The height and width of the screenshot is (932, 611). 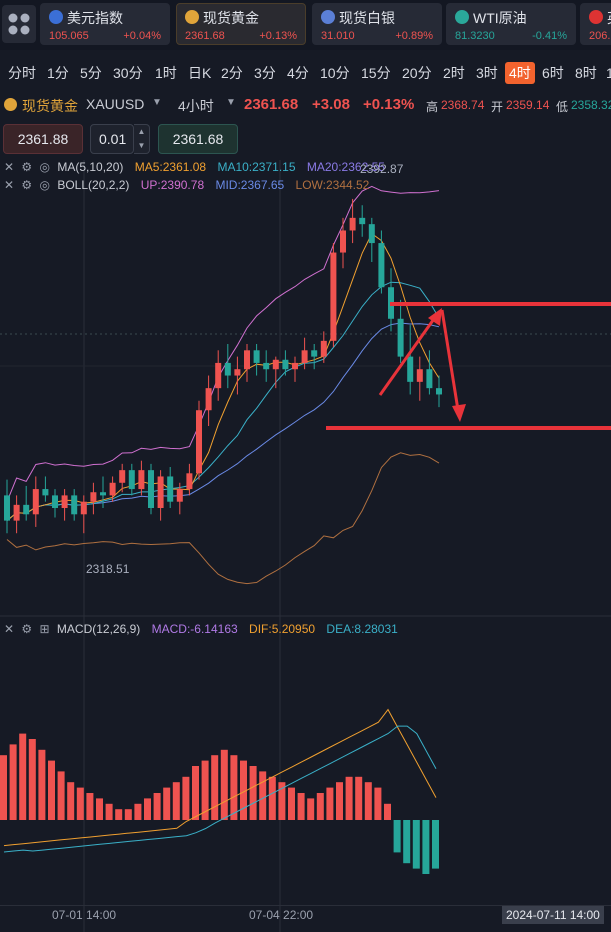 I want to click on ticker-card: WTI原油 81.3230 -0.41%, so click(x=511, y=24).